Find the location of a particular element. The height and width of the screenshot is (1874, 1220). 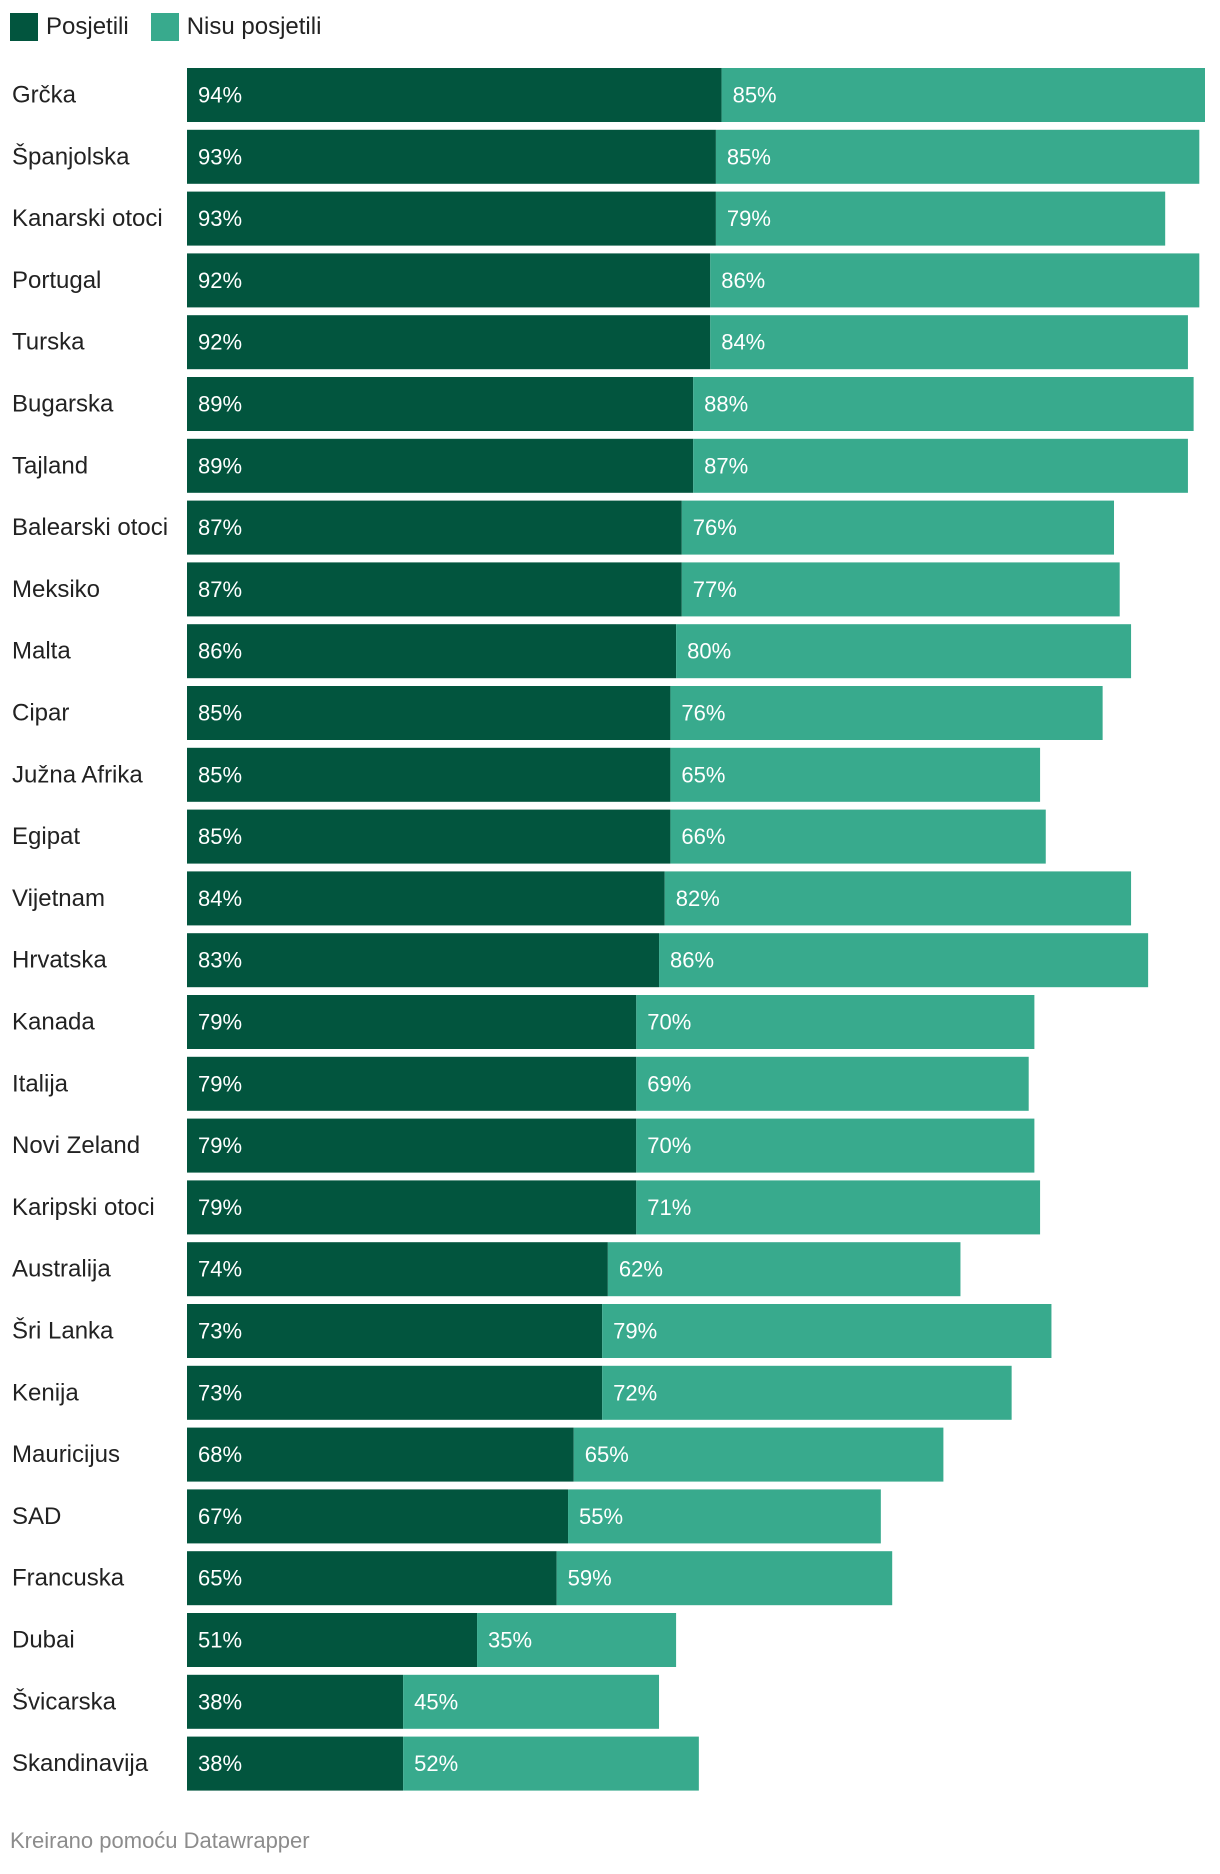

legend-label-visited: Posjetili is located at coordinates (87, 26).